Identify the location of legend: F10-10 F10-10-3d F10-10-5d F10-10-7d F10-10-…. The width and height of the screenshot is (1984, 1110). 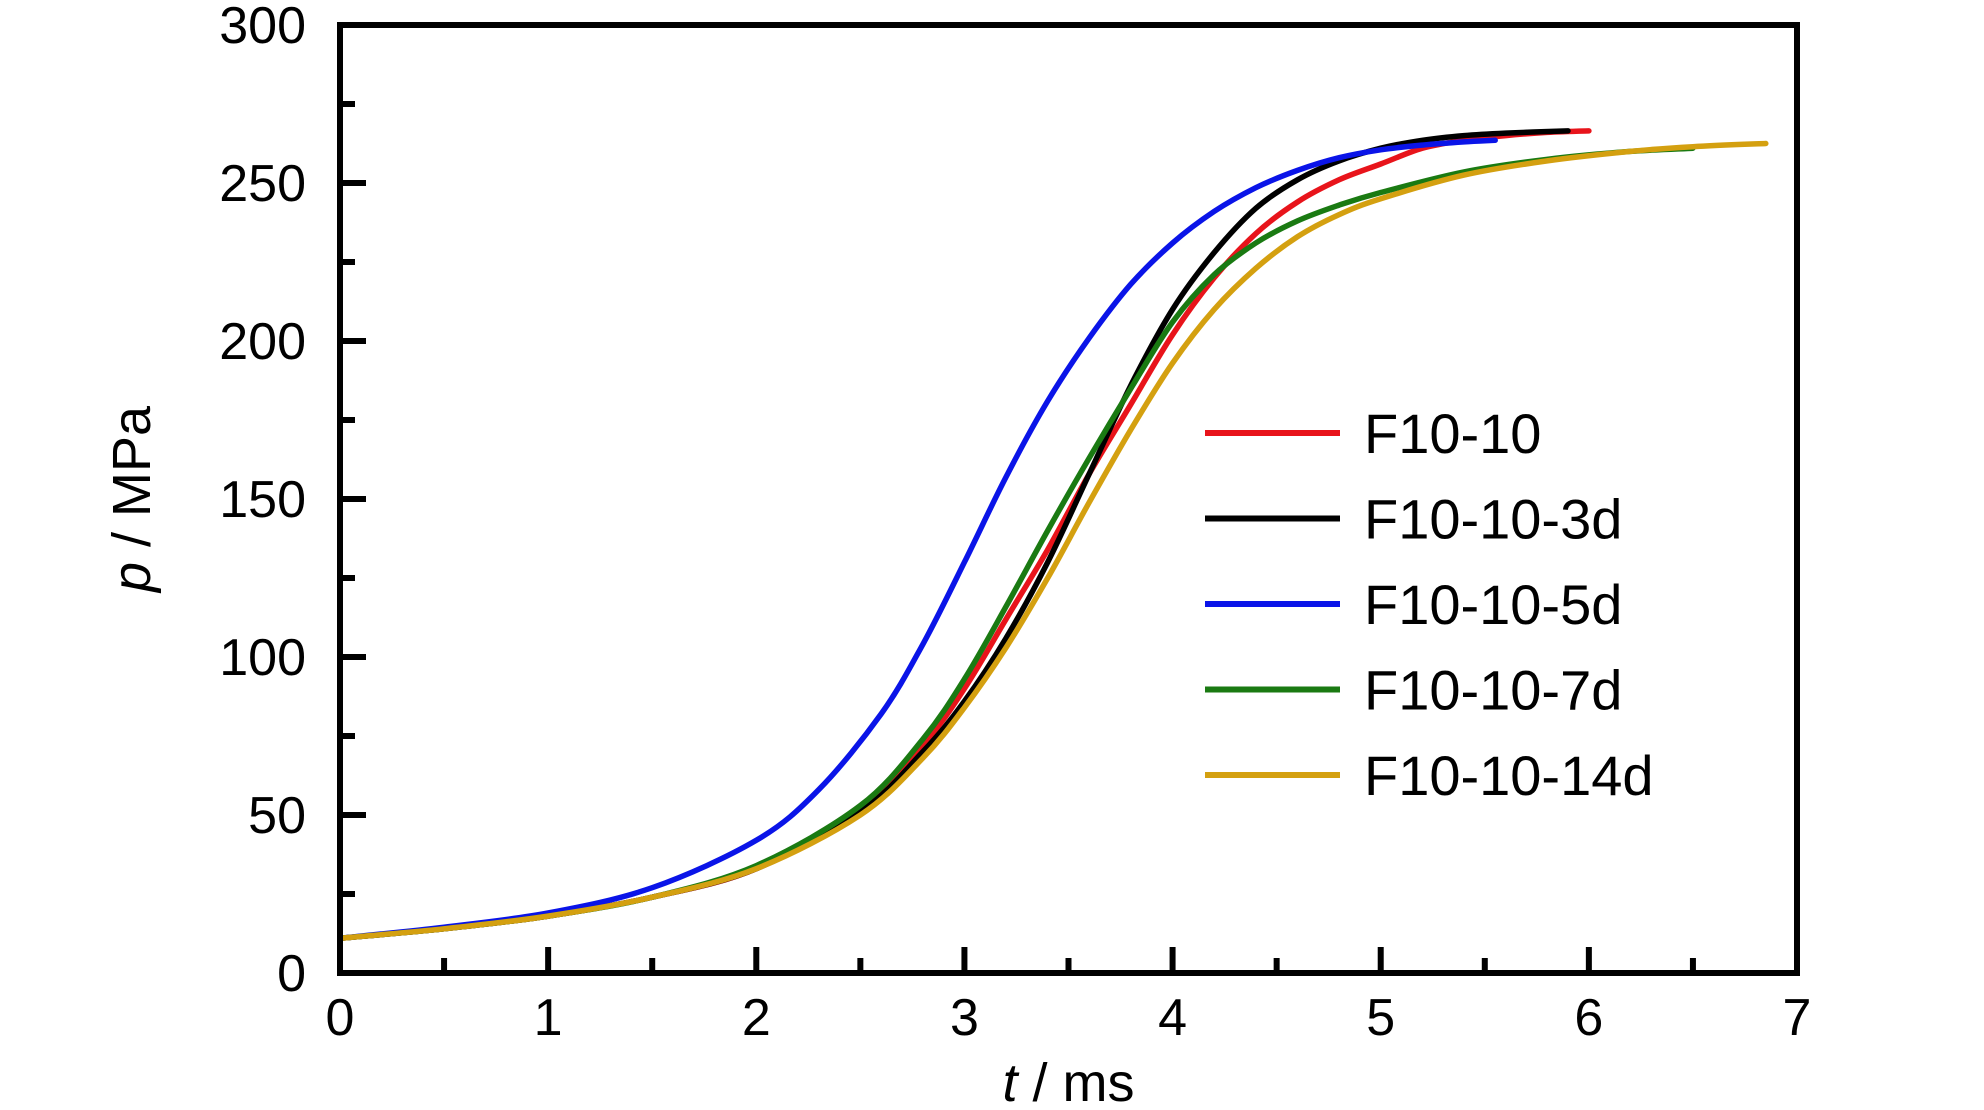
(1429, 604).